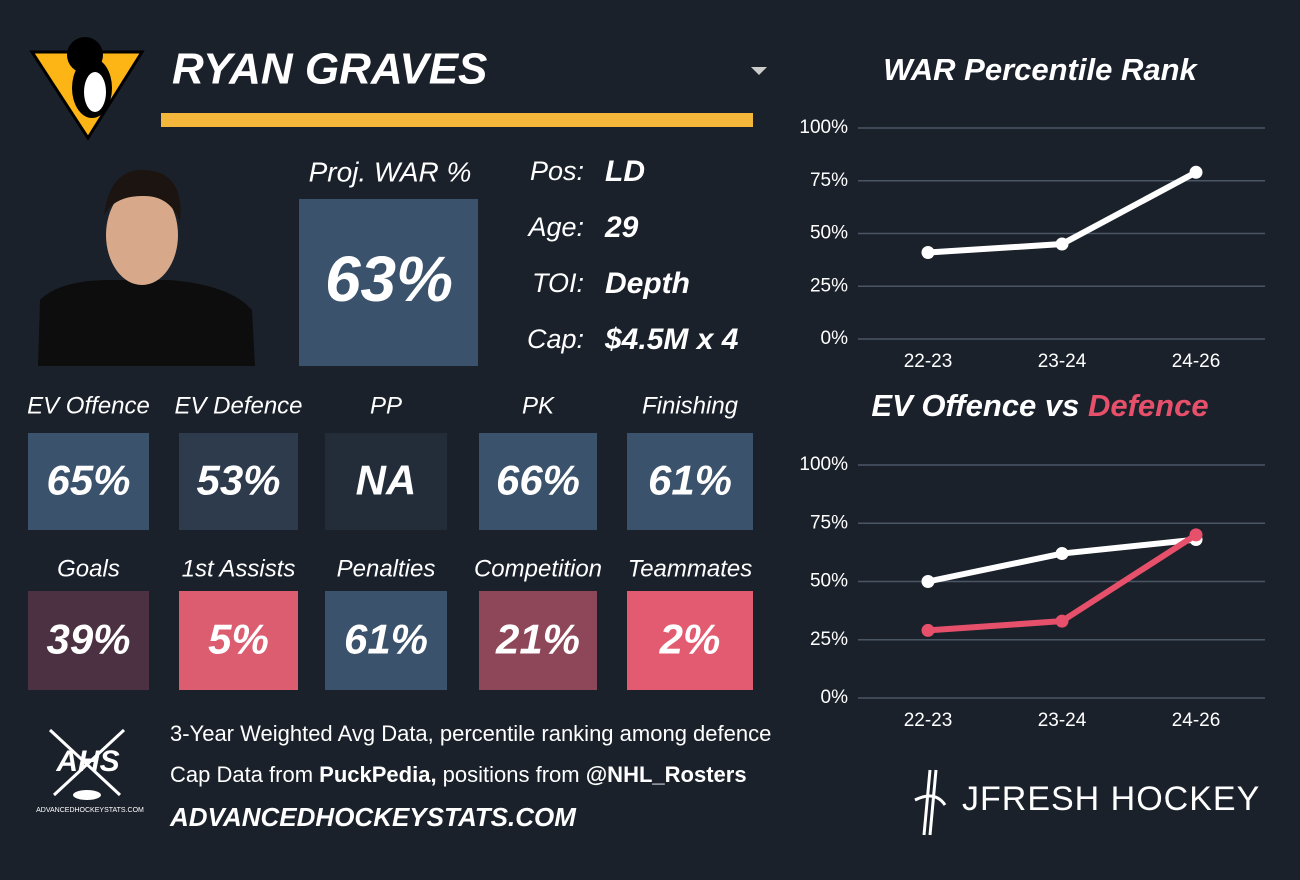  What do you see at coordinates (975, 405) in the screenshot?
I see `chart-title-text: EV Offence vs` at bounding box center [975, 405].